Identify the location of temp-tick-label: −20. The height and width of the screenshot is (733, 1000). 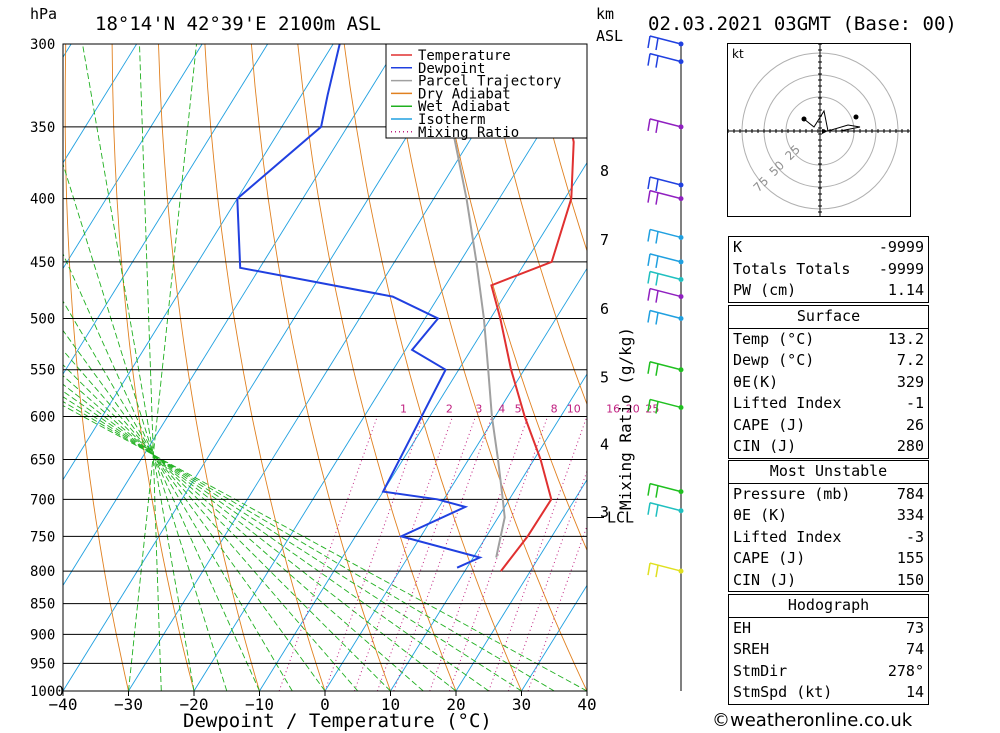
(194, 704).